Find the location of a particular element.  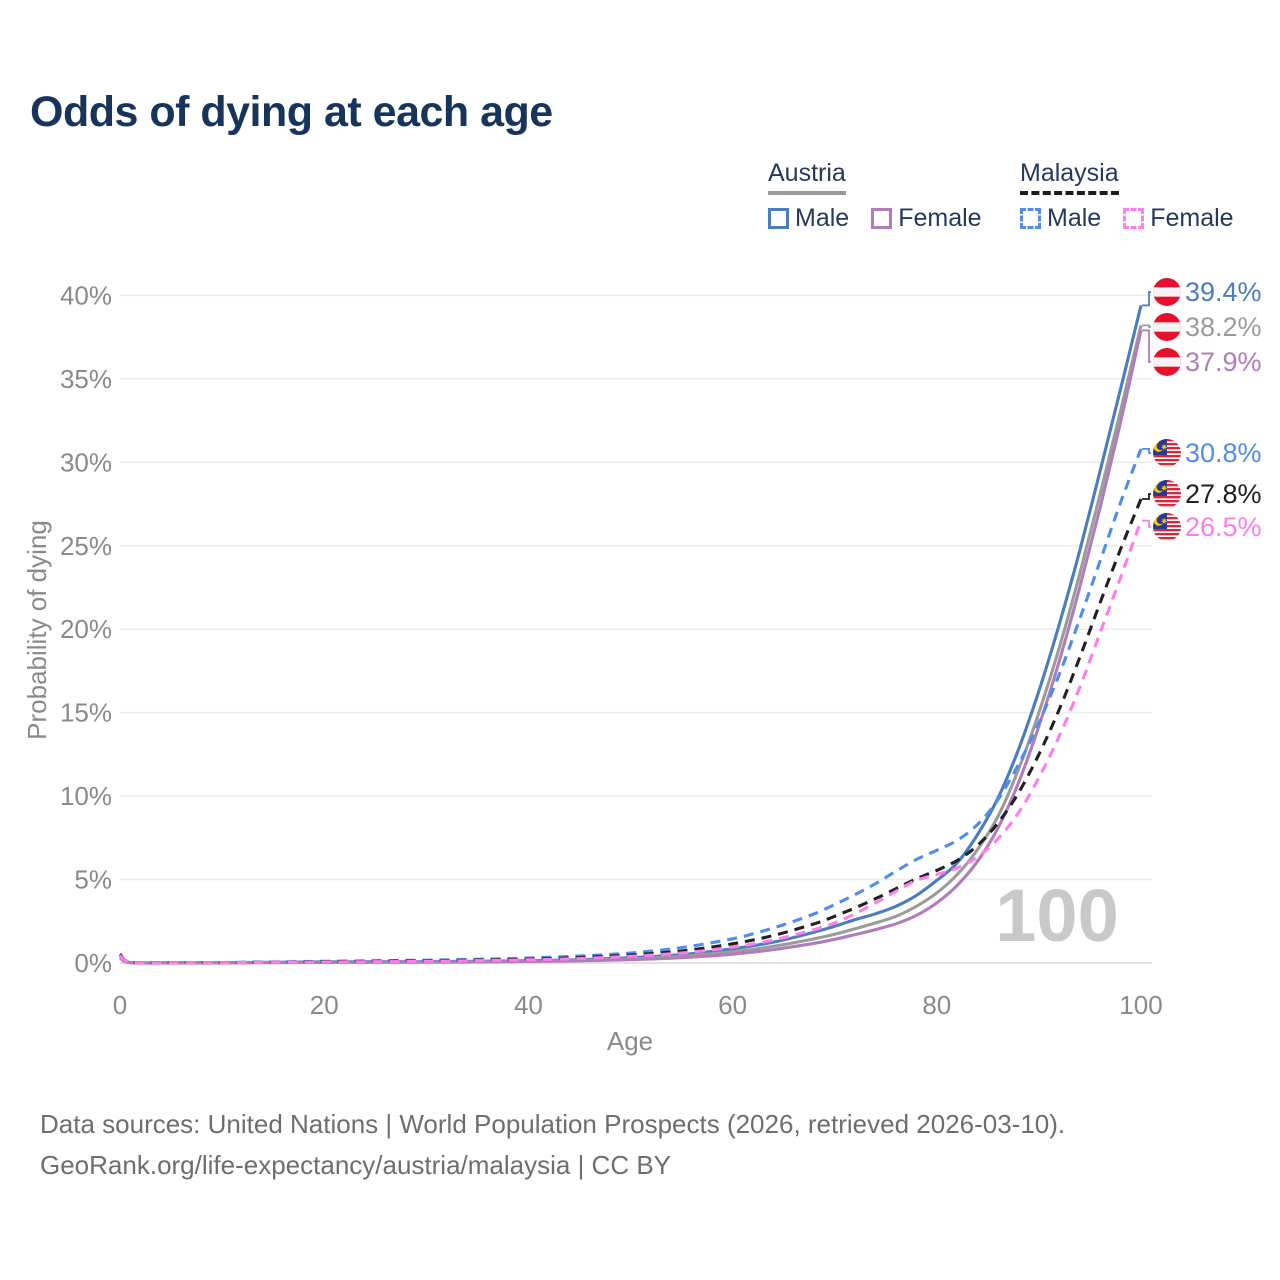

legend-label-austria-male: Male is located at coordinates (822, 217).